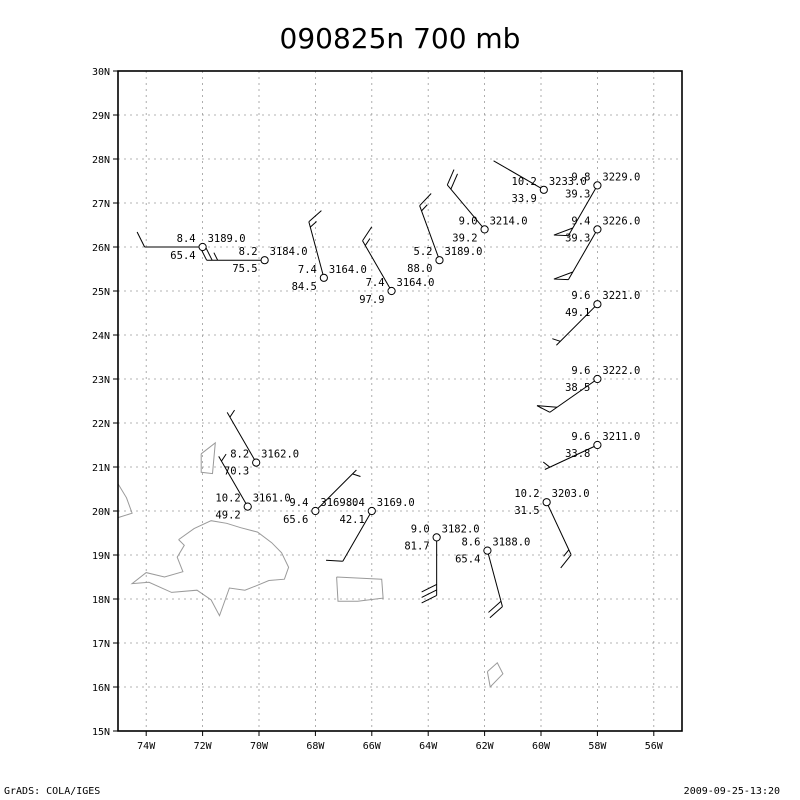  What do you see at coordinates (169, 239) in the screenshot?
I see `wind-barb-s01` at bounding box center [169, 239].